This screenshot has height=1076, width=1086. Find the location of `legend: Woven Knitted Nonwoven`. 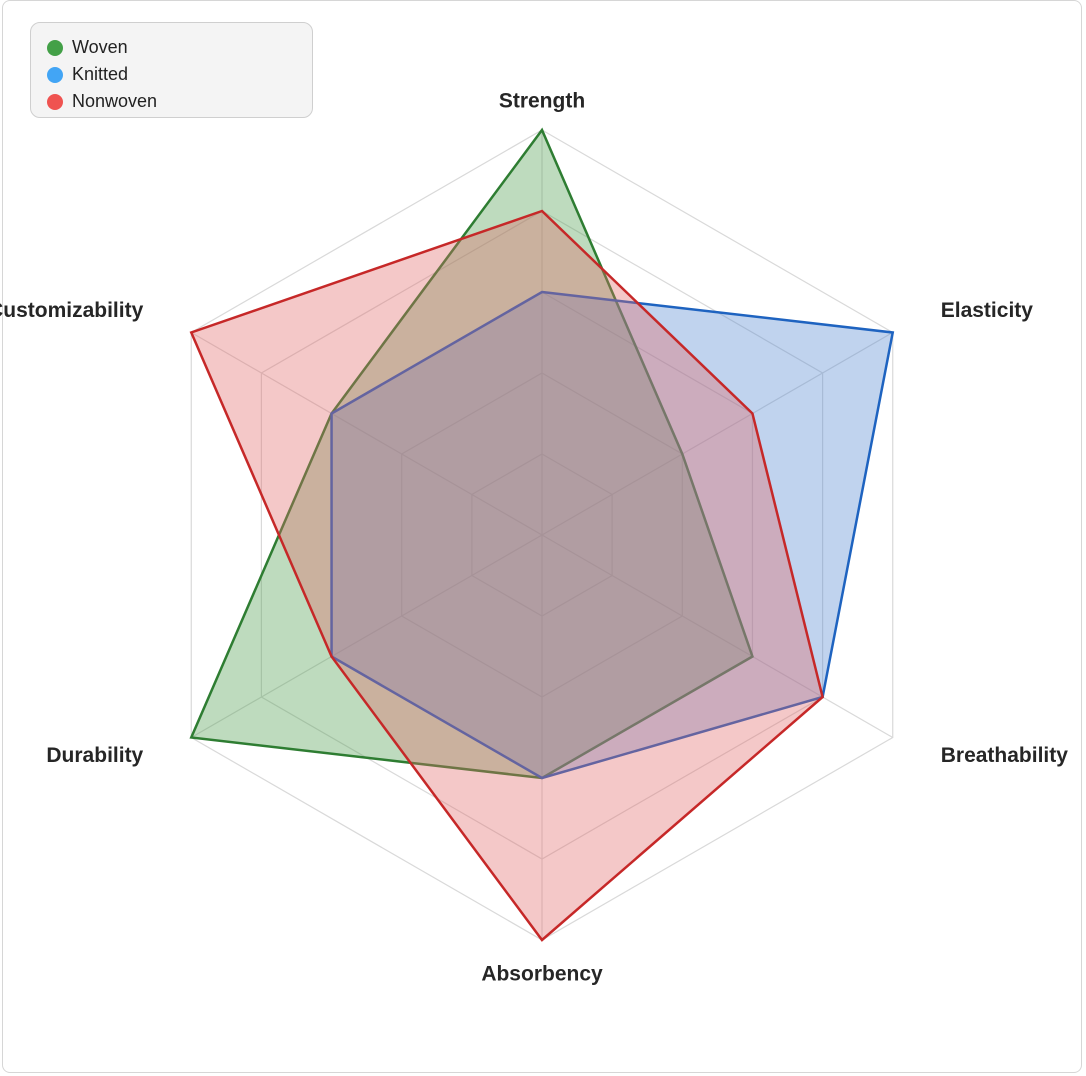

legend: Woven Knitted Nonwoven is located at coordinates (171, 70).